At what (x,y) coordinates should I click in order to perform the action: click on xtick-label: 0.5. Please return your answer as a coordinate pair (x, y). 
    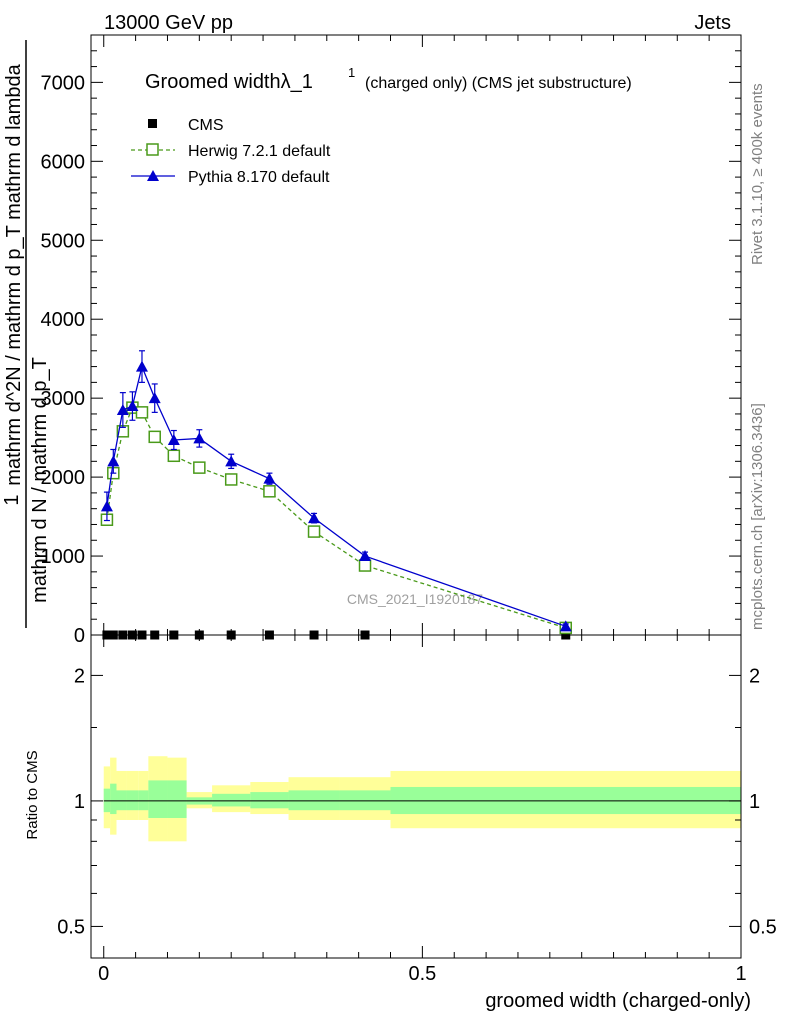
    Looking at the image, I should click on (422, 974).